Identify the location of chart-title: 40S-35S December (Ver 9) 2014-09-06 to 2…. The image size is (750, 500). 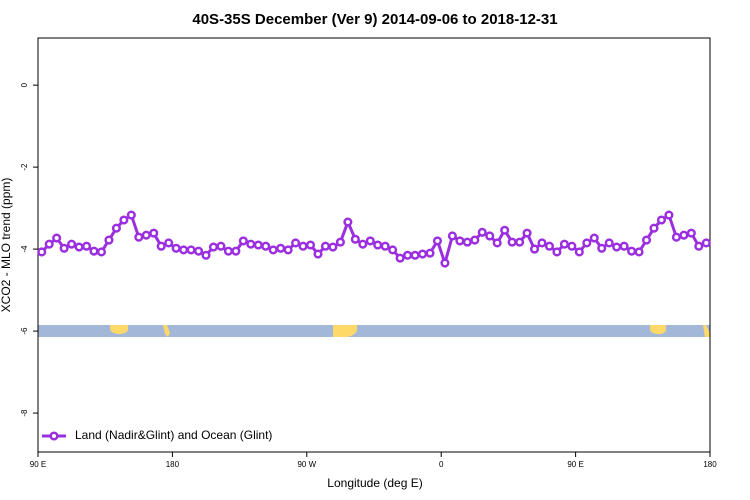
(374, 19).